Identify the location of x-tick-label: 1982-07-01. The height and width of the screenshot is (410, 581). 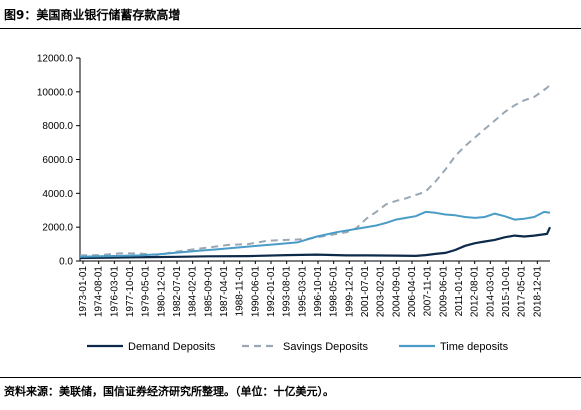
(177, 292).